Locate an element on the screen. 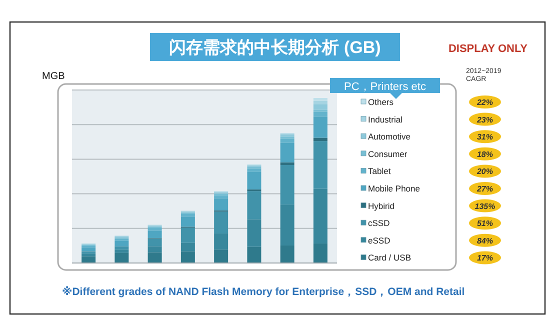 The height and width of the screenshot is (322, 554). text: 18% is located at coordinates (485, 154).